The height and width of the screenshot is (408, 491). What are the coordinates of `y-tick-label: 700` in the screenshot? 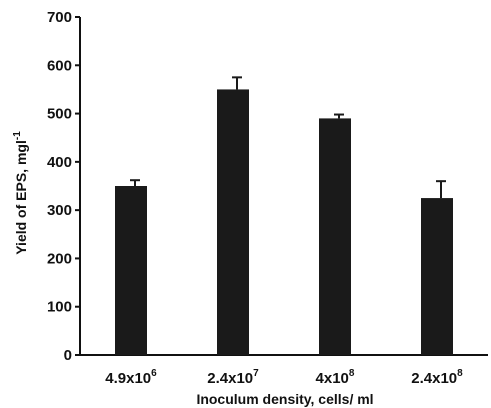 It's located at (59, 17).